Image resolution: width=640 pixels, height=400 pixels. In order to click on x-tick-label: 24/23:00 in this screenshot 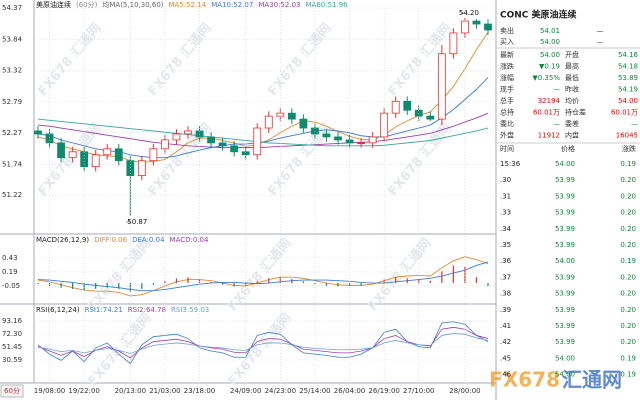, I will do `click(280, 391)`.